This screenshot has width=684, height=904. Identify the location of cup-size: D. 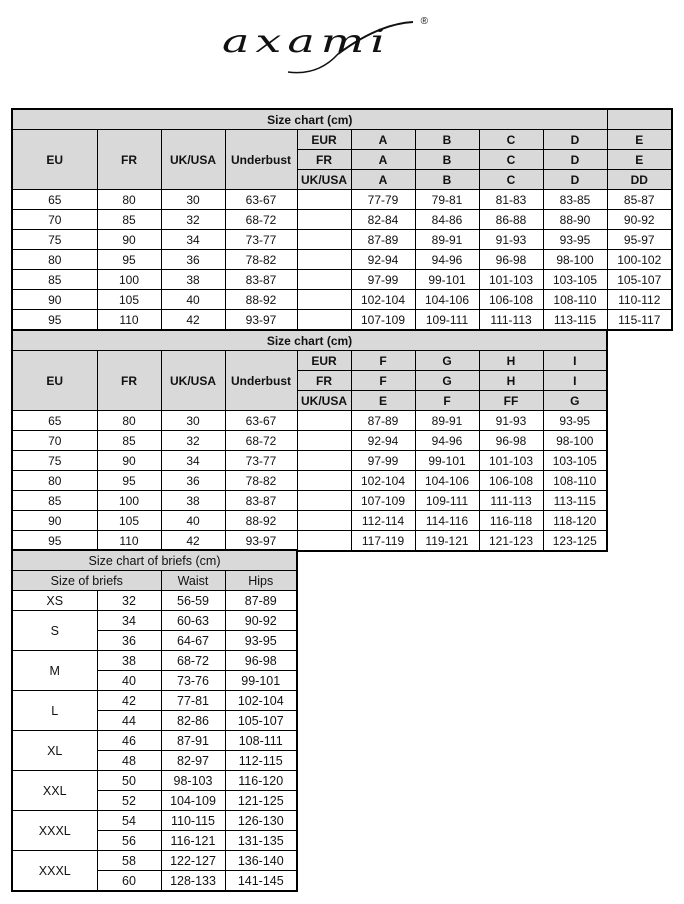
(575, 139).